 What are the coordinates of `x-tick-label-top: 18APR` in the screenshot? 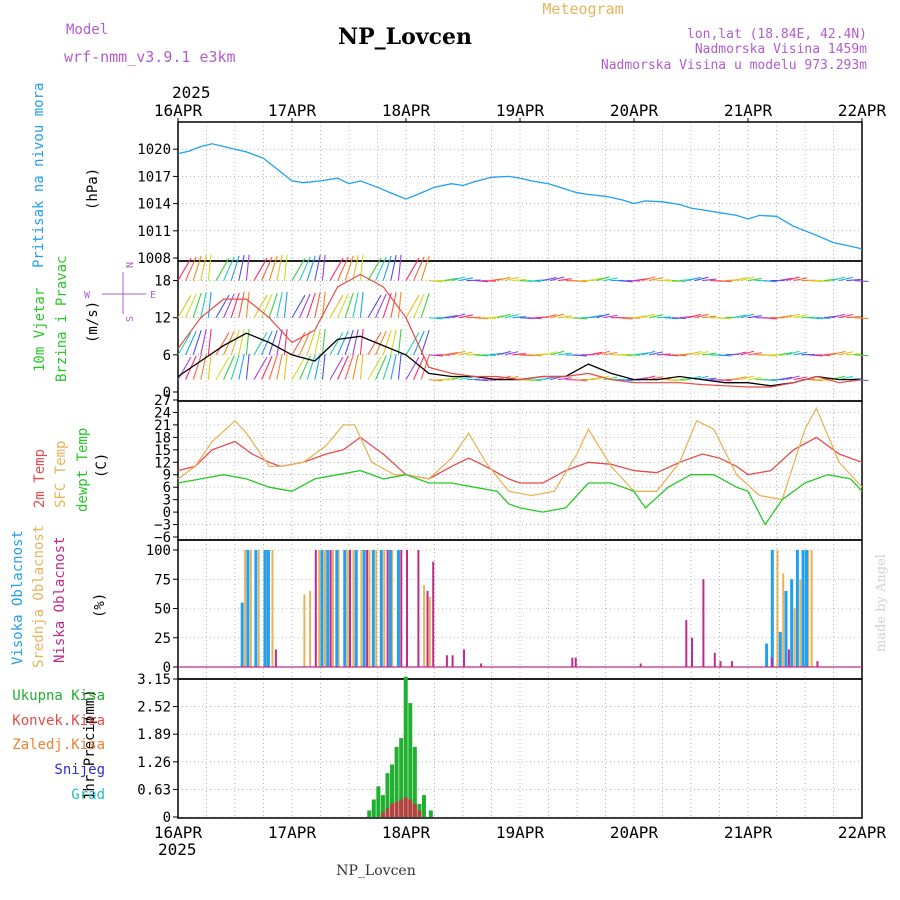 It's located at (406, 110).